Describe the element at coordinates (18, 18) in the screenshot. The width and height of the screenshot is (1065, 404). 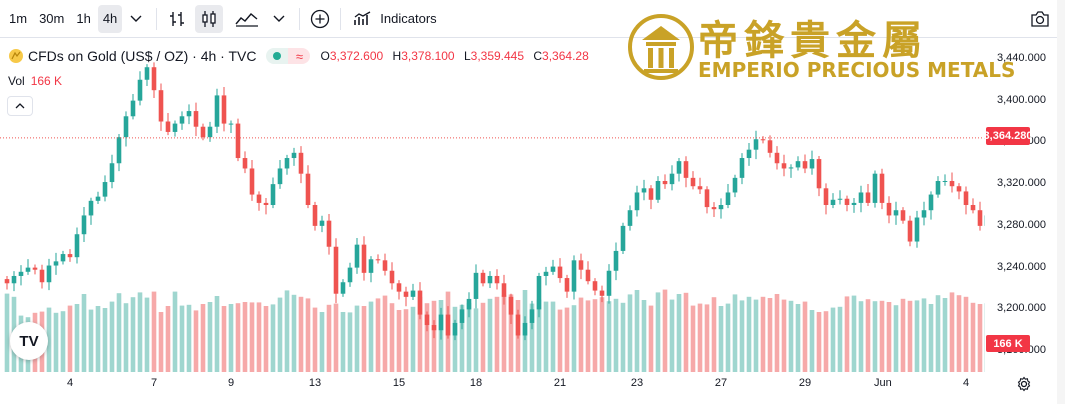
I see `interval-1m: 1m` at that location.